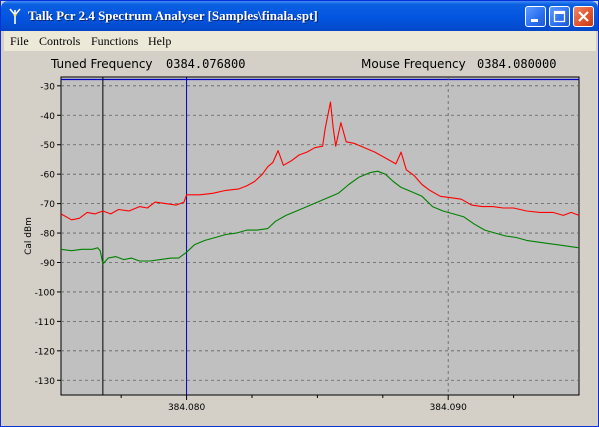 Image resolution: width=599 pixels, height=427 pixels. I want to click on maximize-icon, so click(559, 16).